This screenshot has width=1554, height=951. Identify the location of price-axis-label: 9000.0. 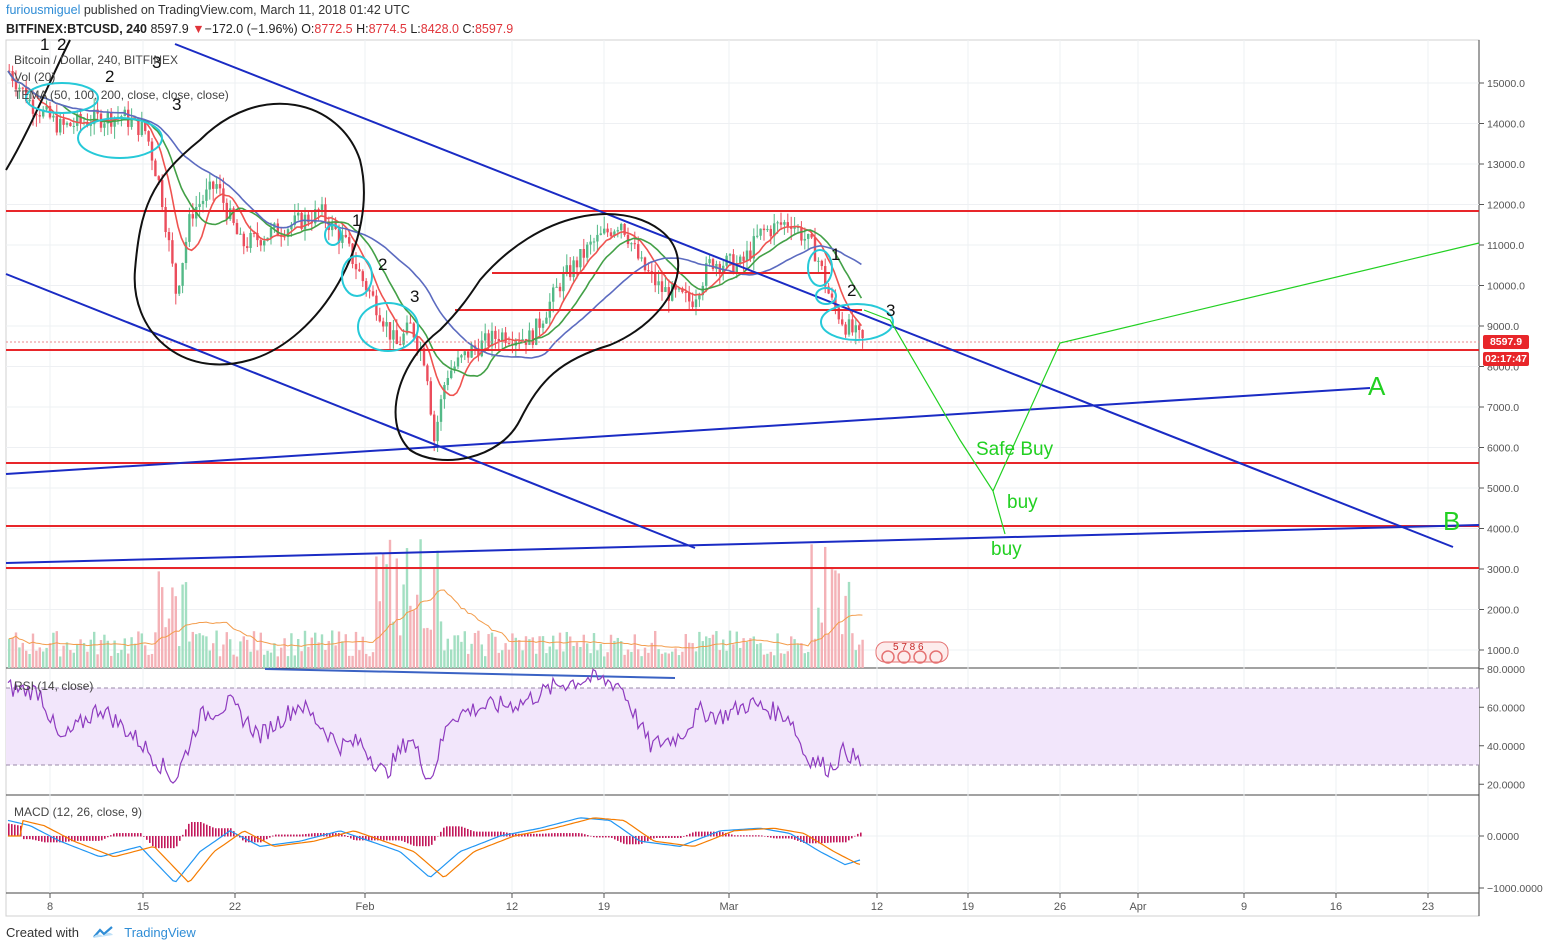
(1503, 327).